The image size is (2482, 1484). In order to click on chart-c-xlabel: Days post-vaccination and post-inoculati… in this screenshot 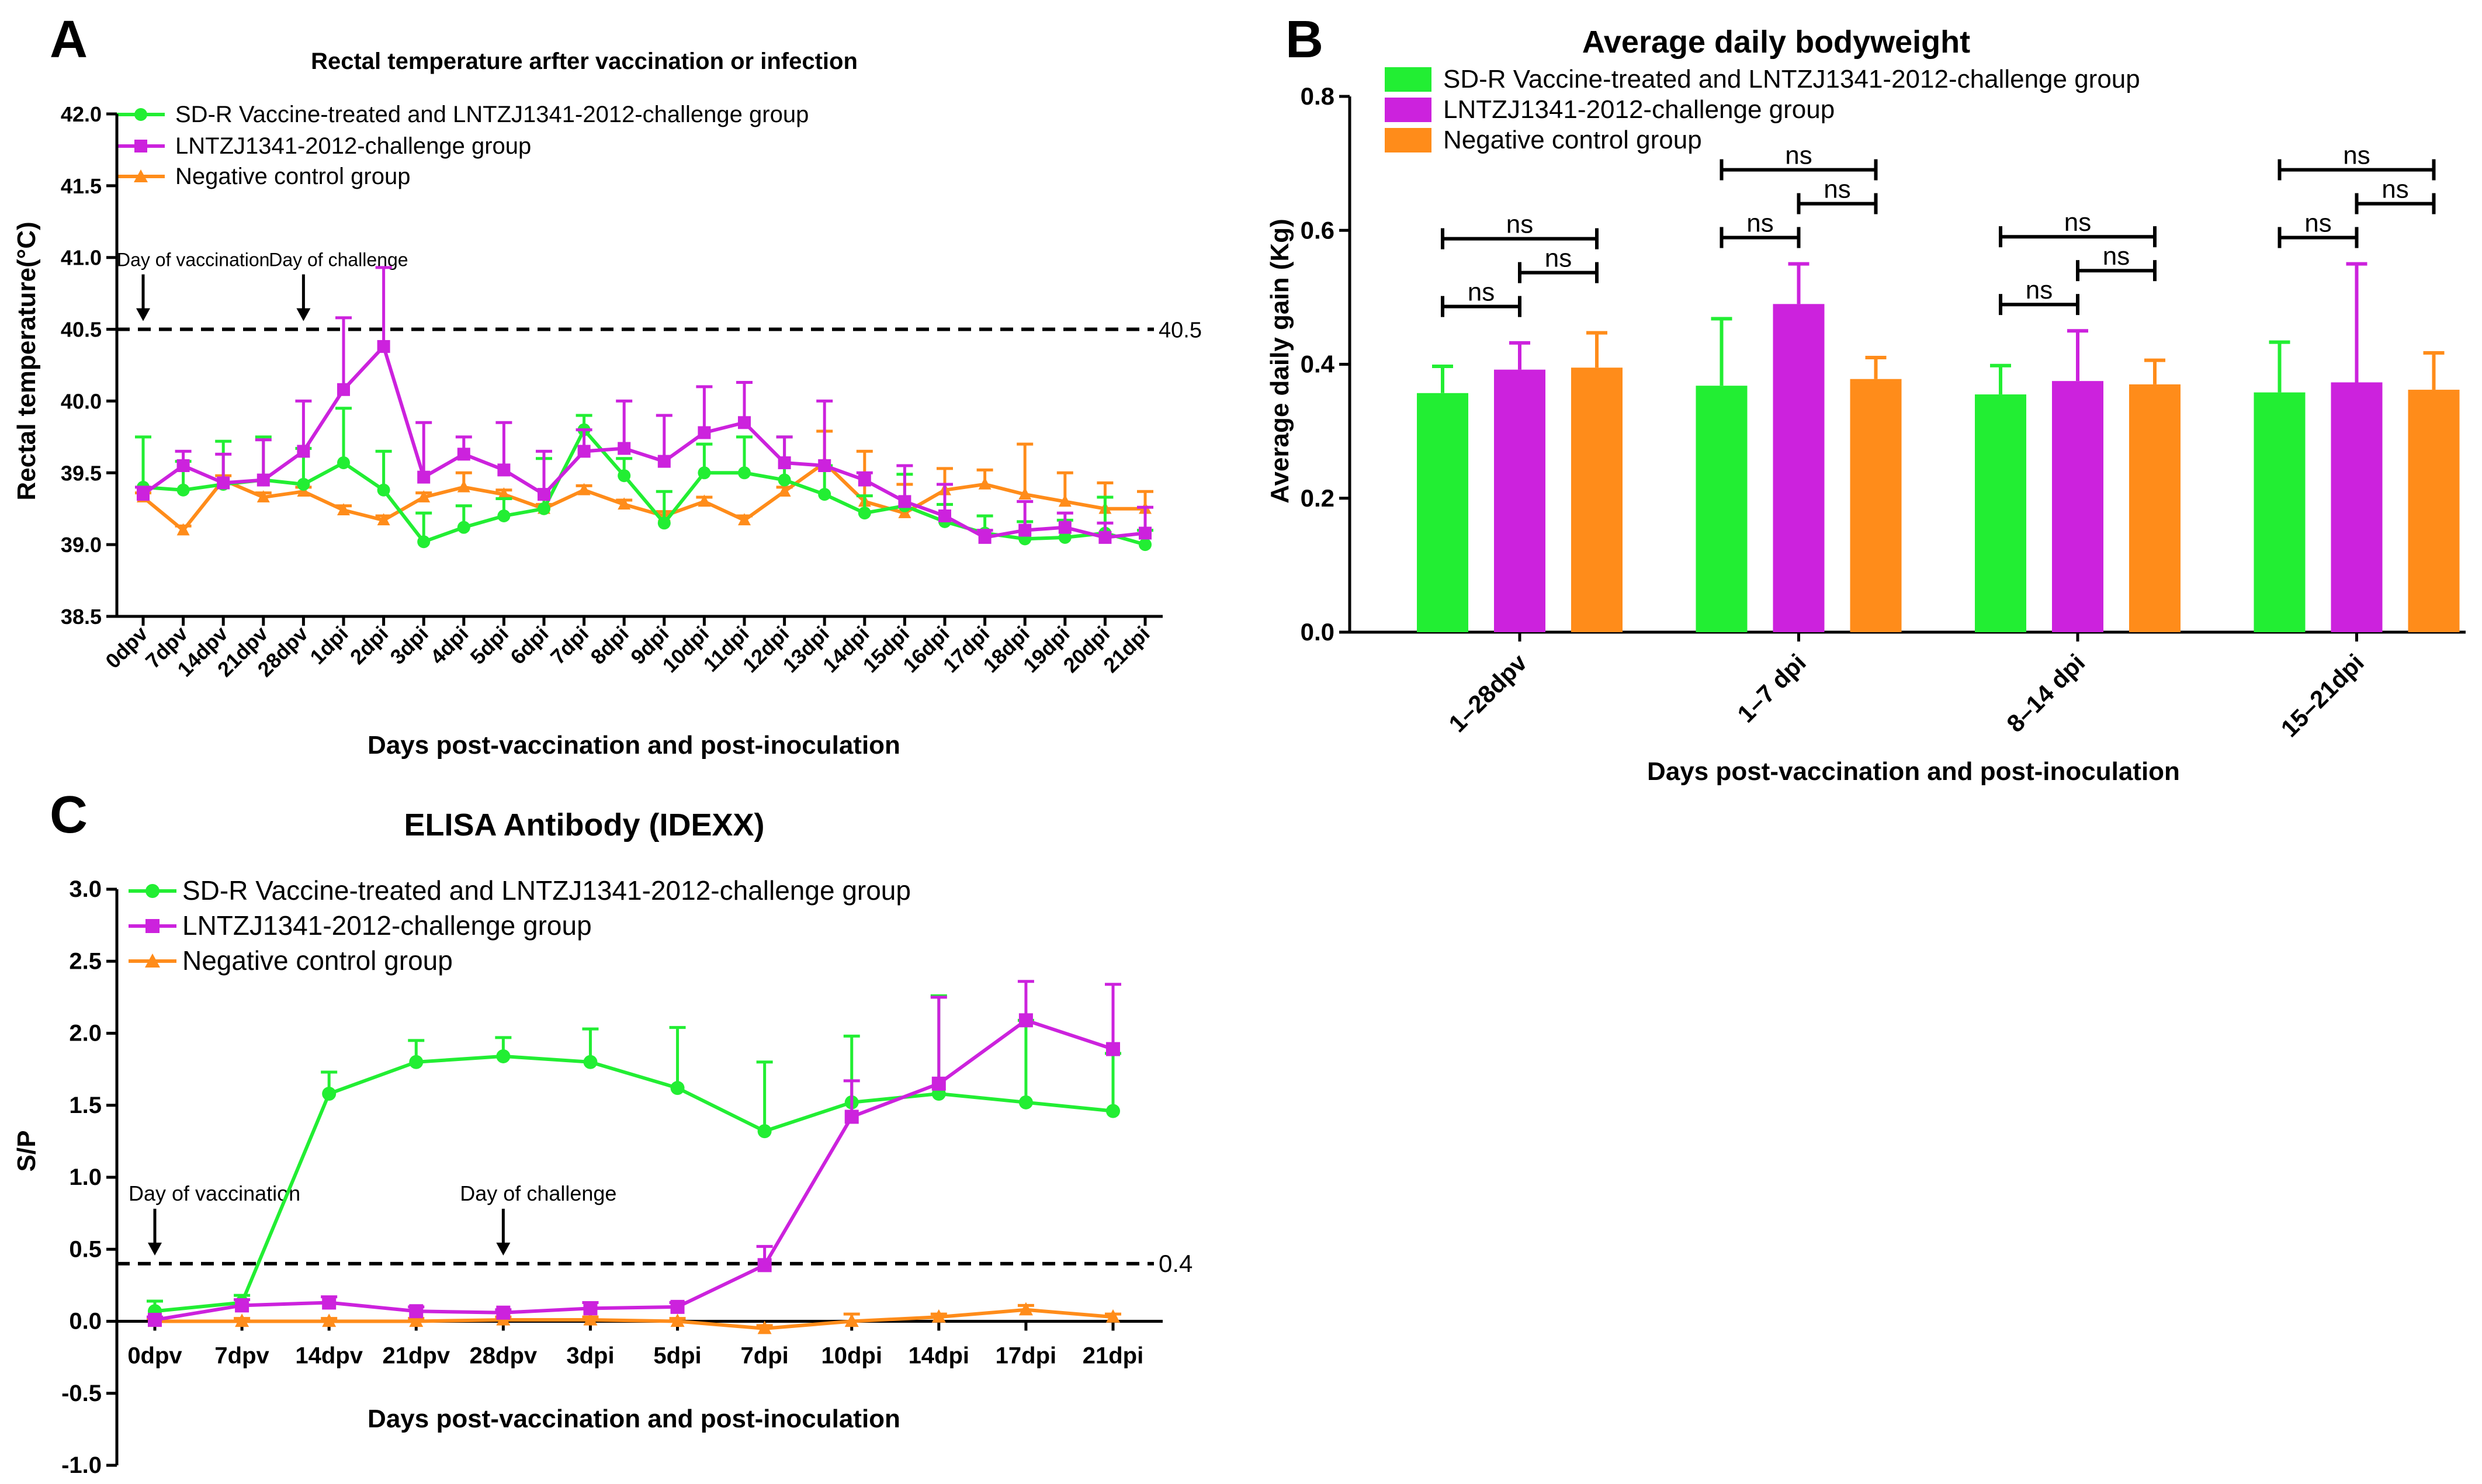, I will do `click(634, 1419)`.